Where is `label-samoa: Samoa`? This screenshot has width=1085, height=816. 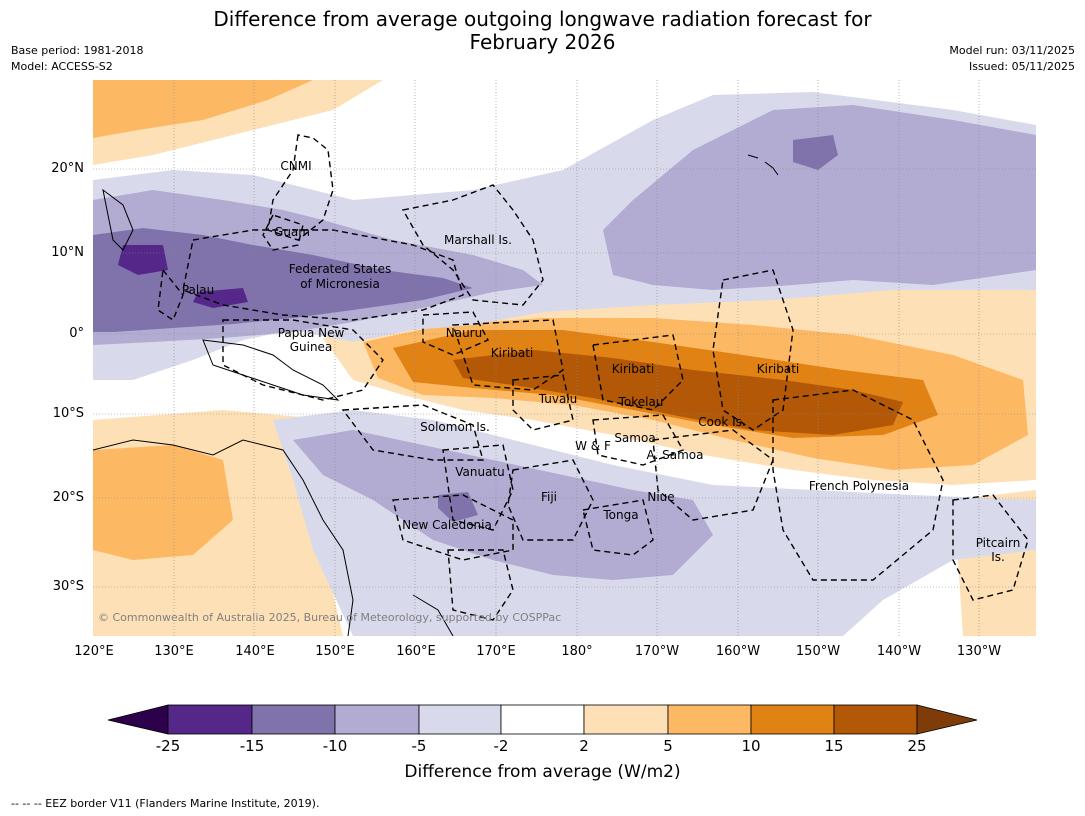
label-samoa: Samoa is located at coordinates (634, 438).